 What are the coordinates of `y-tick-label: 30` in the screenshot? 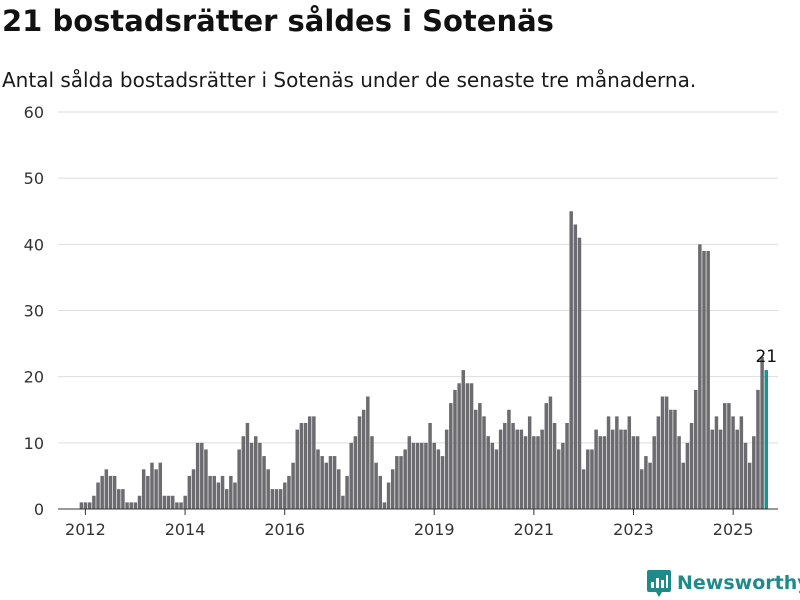 It's located at (34, 311).